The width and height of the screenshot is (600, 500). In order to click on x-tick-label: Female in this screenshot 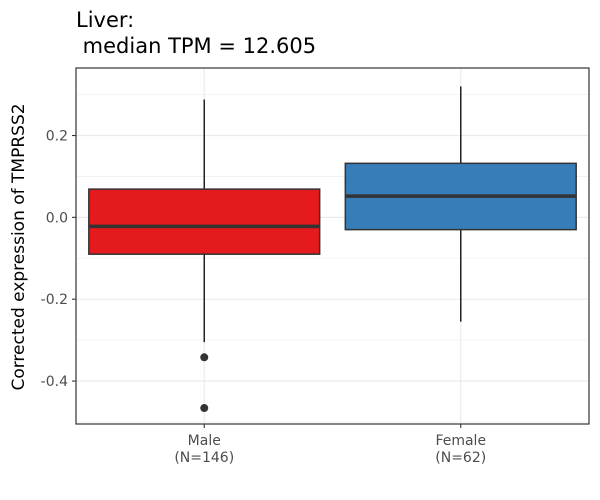, I will do `click(460, 441)`.